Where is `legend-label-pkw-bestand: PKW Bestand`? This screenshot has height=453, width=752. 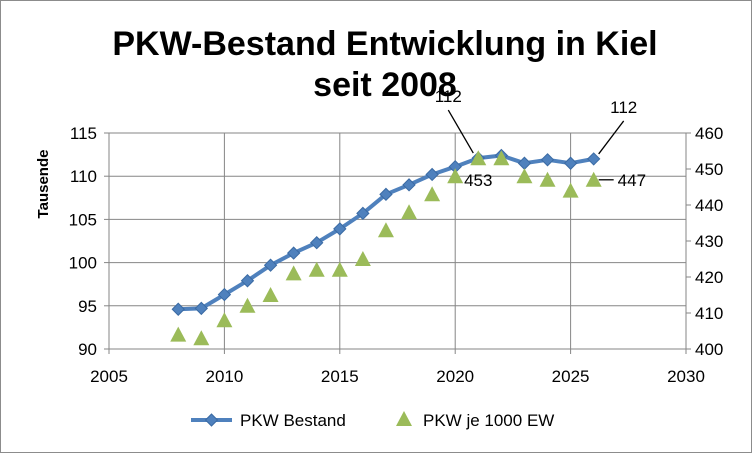
legend-label-pkw-bestand: PKW Bestand is located at coordinates (293, 420).